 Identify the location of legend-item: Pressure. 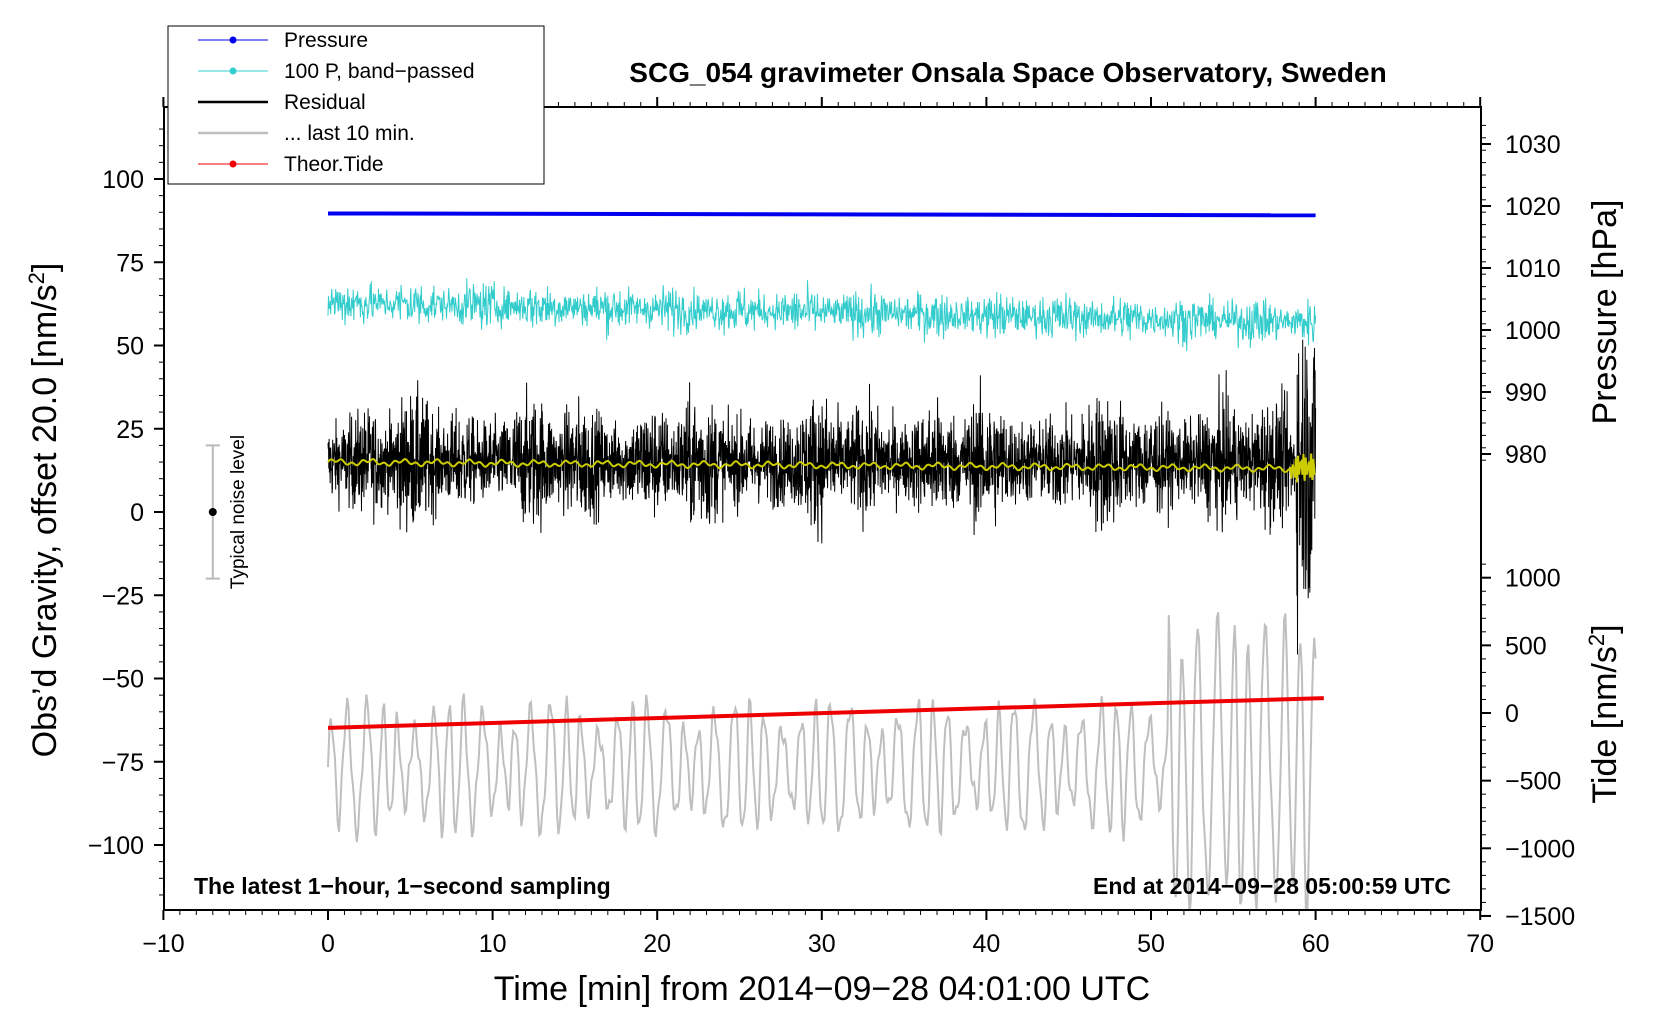
(283, 40).